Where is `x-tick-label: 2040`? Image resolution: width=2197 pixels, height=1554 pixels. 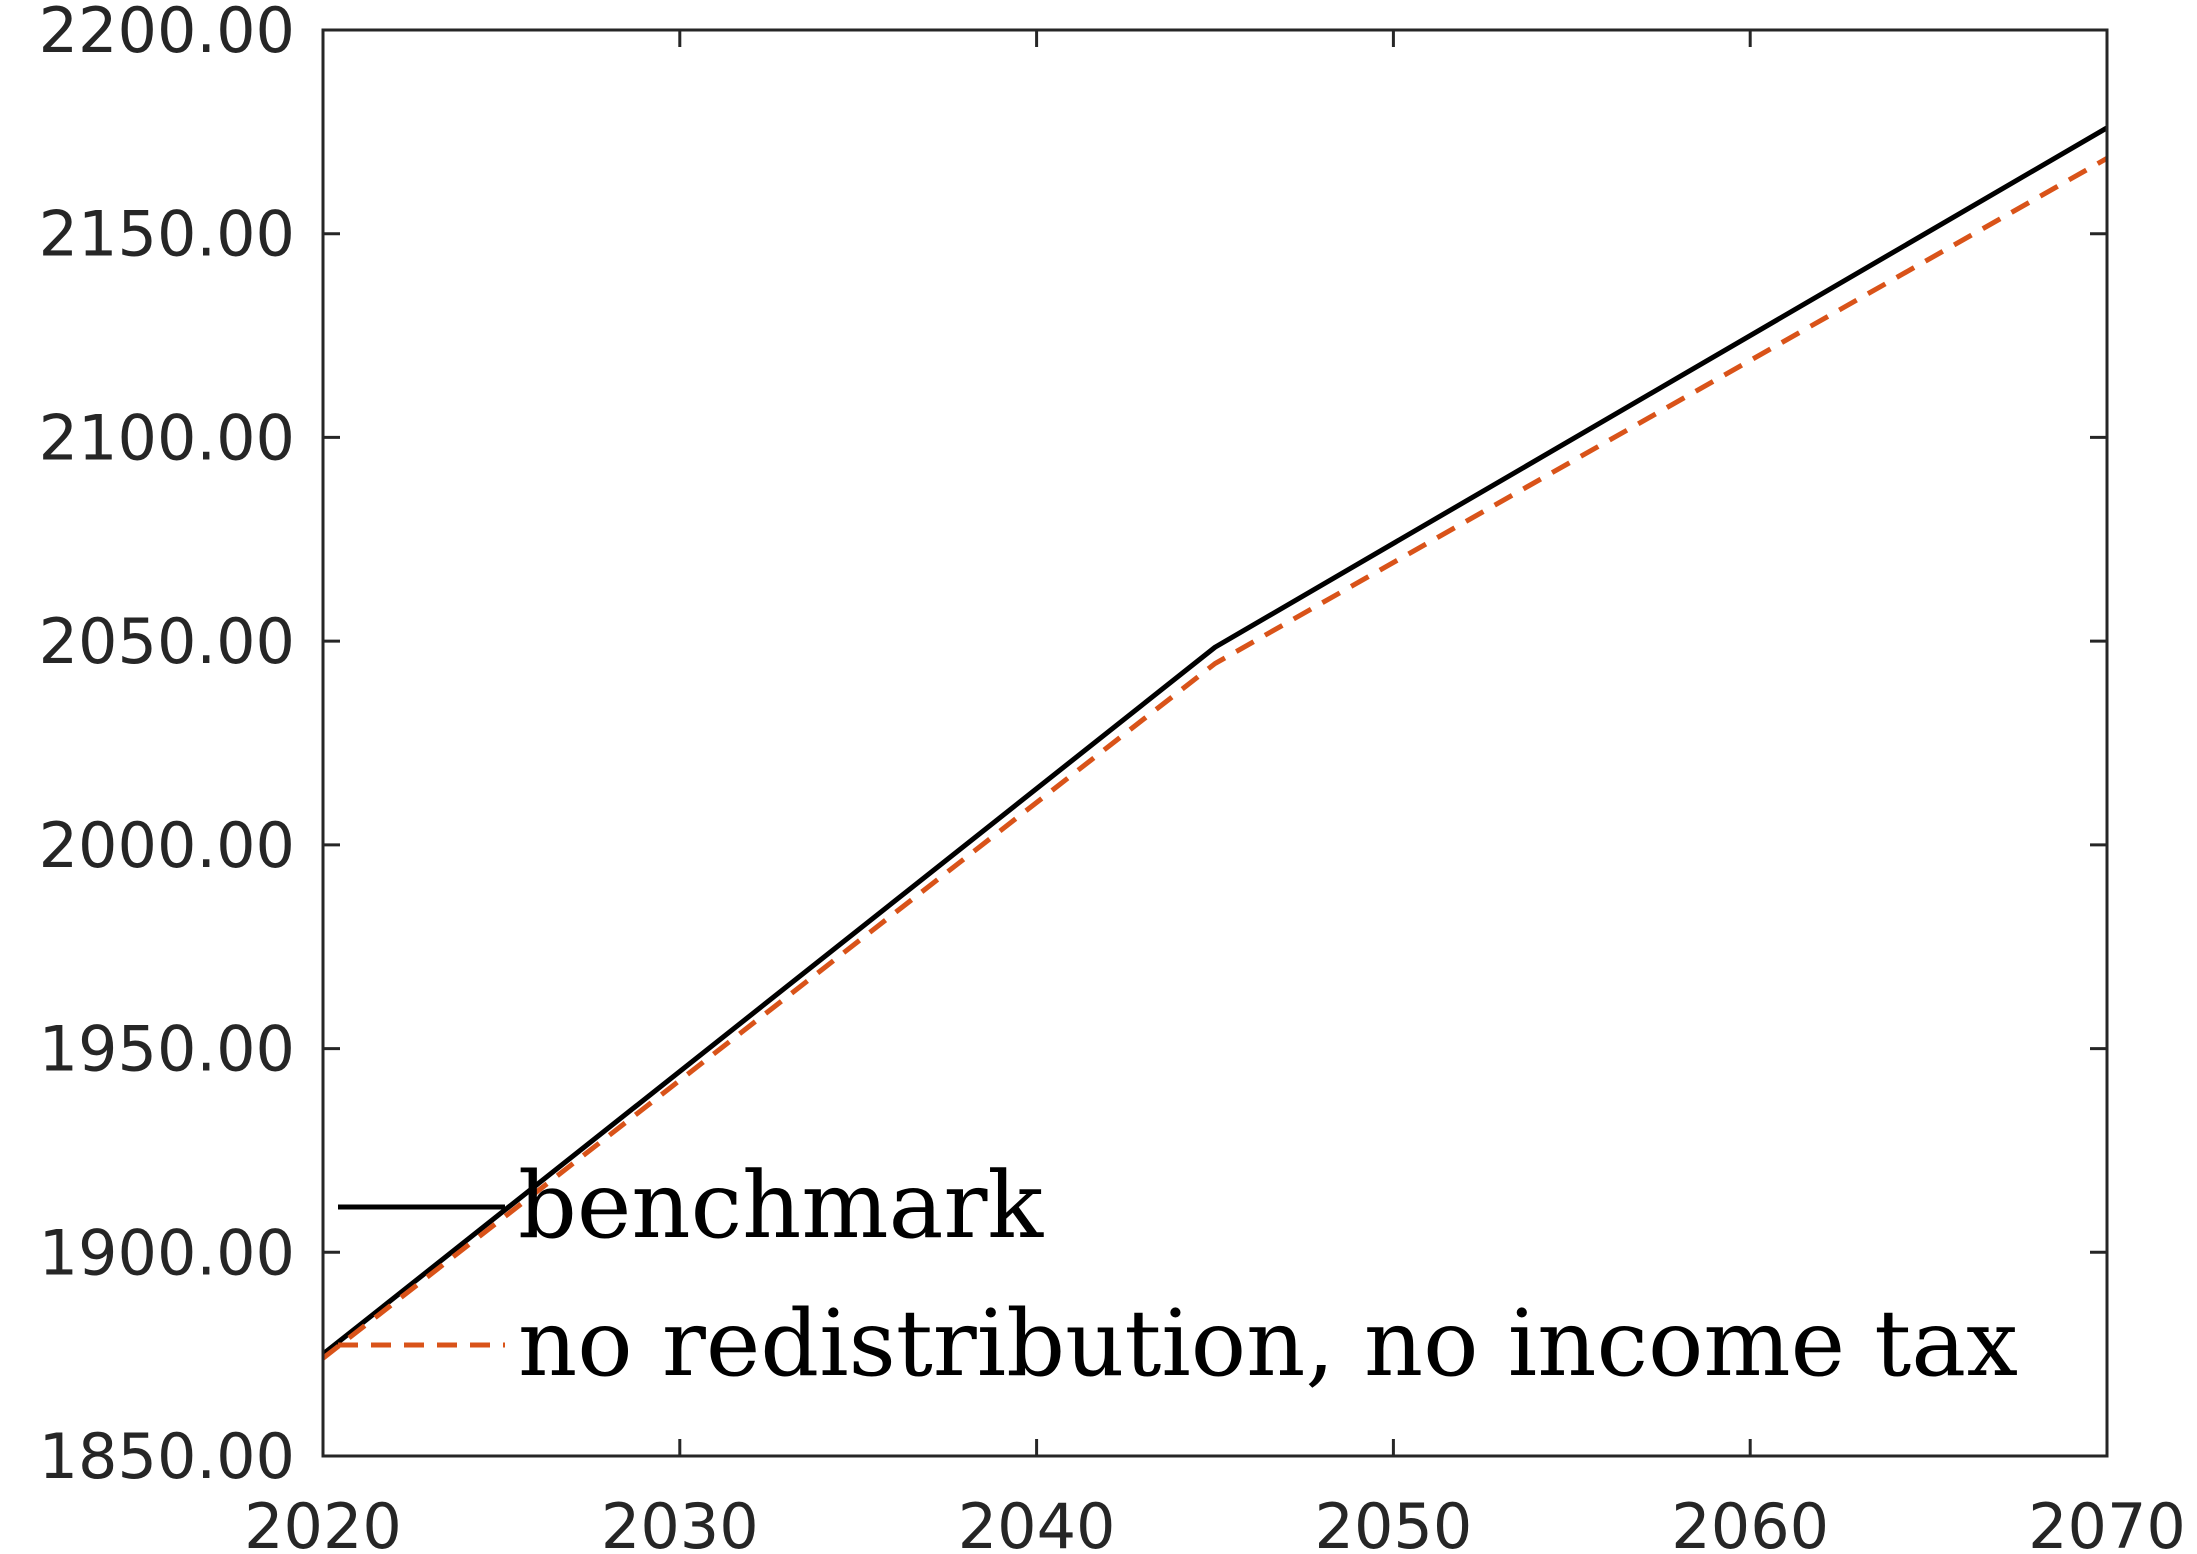 x-tick-label: 2040 is located at coordinates (1037, 1522).